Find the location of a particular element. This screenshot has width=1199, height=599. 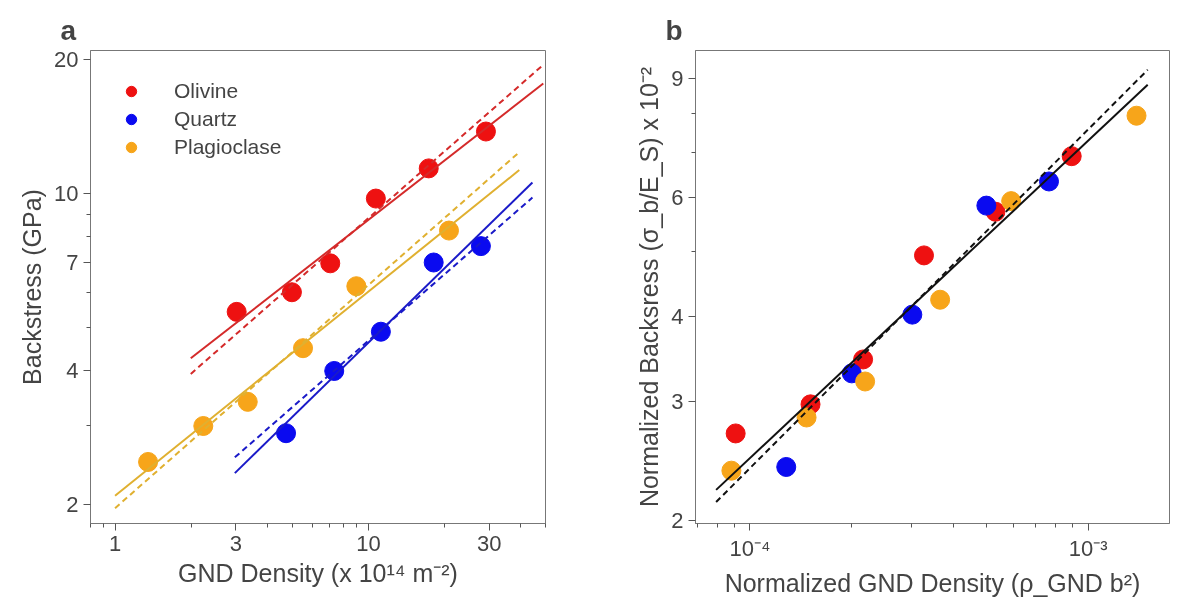

legend-label: Plagioclase is located at coordinates (228, 147).